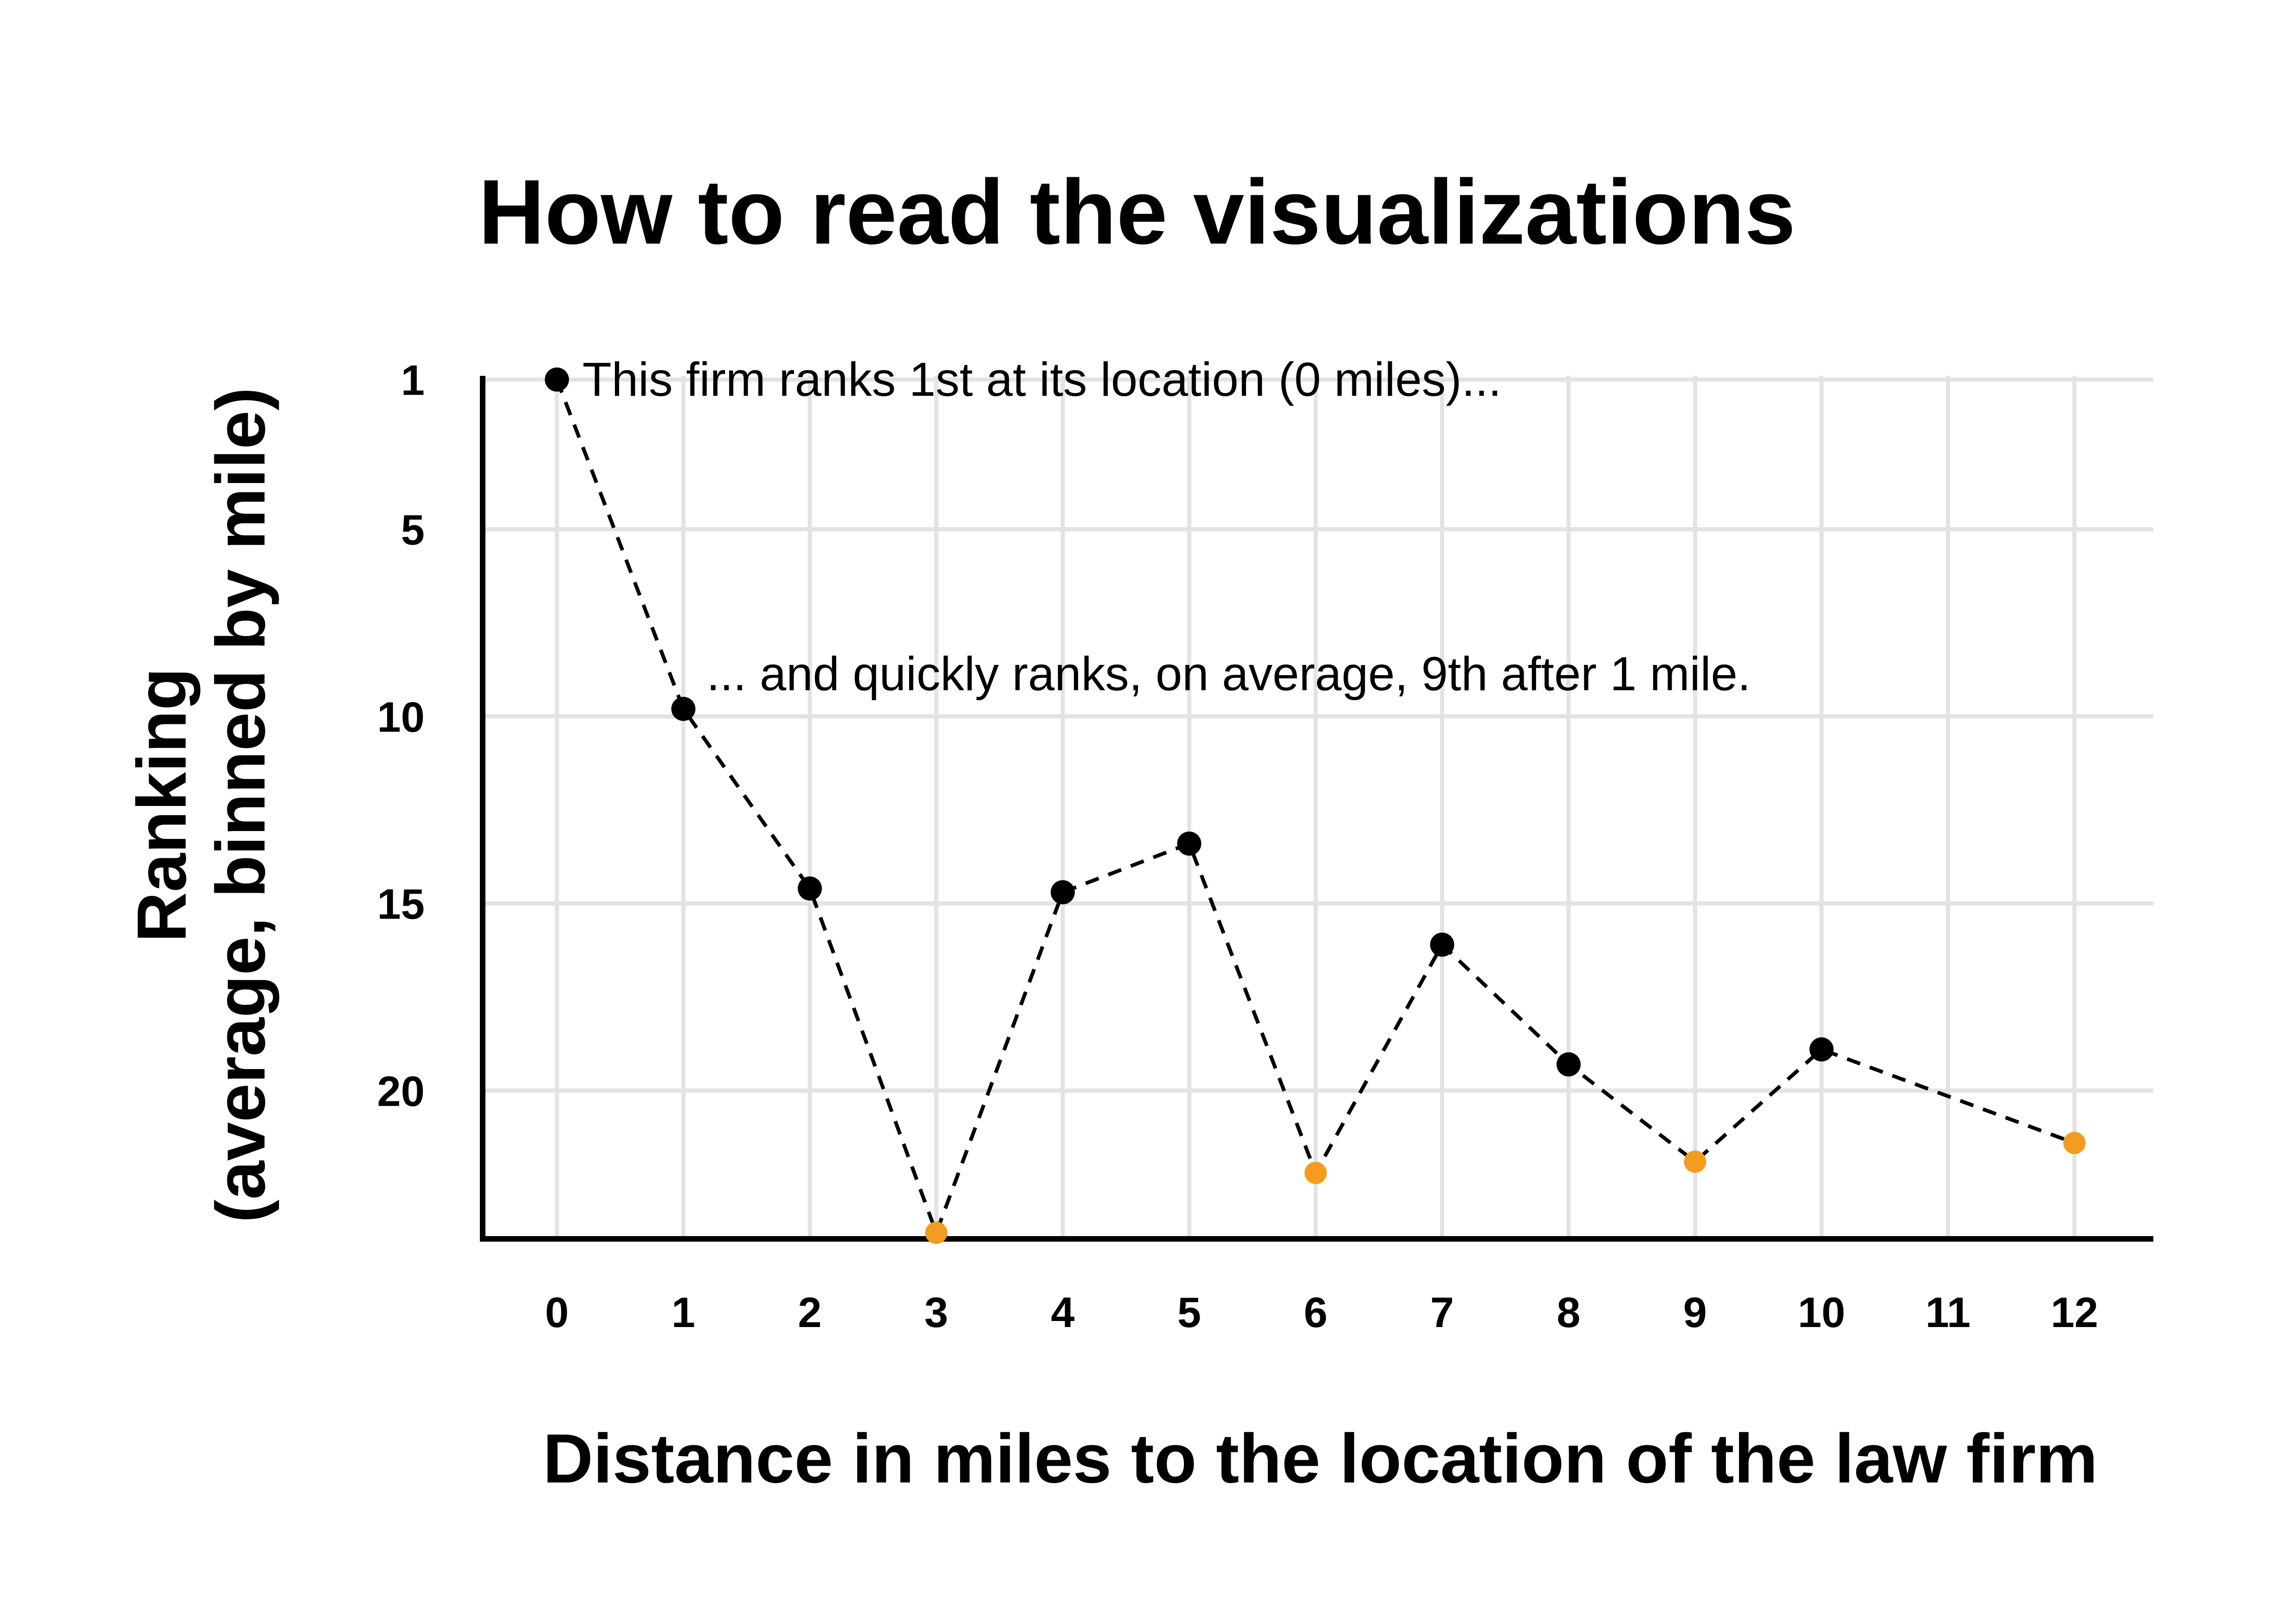 The width and height of the screenshot is (2274, 1624). Describe the element at coordinates (2074, 1312) in the screenshot. I see `x-tick-label: 12` at that location.